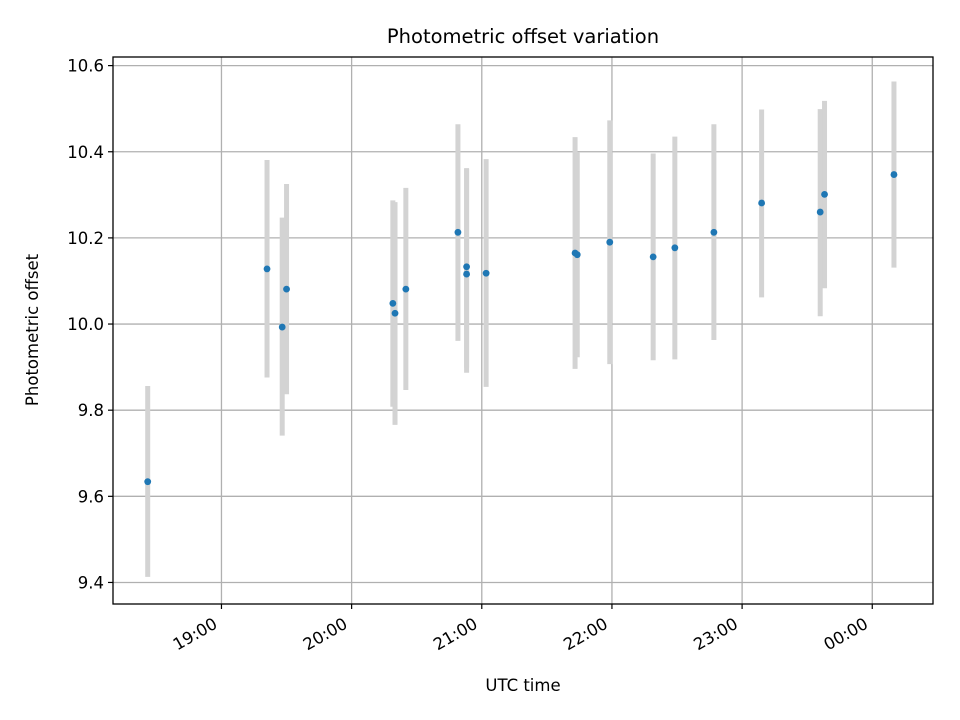 Image resolution: width=960 pixels, height=720 pixels. I want to click on y-tick-label: 10.6, so click(85, 66).